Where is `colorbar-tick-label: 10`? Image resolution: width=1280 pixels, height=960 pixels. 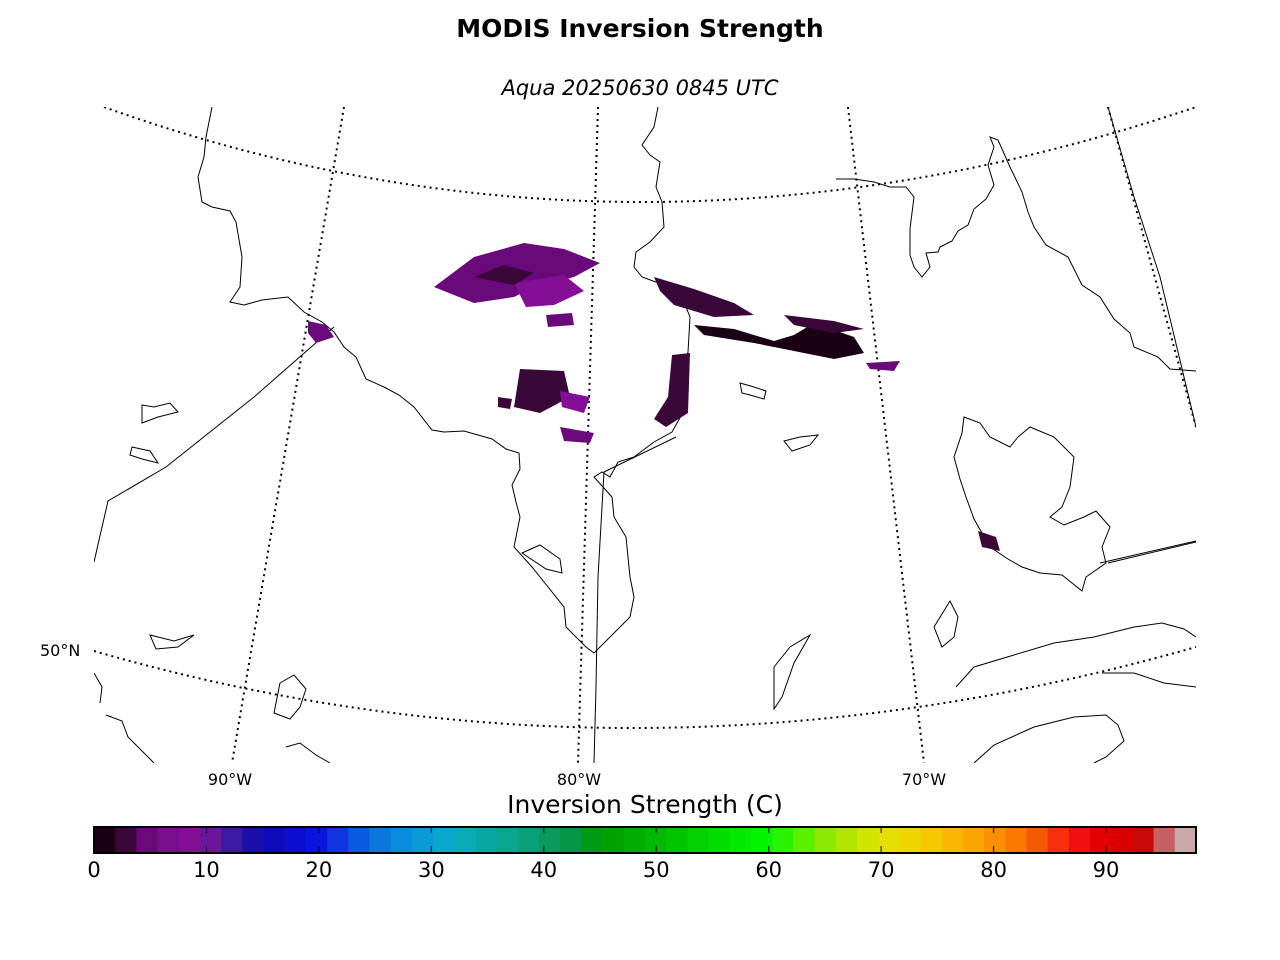 colorbar-tick-label: 10 is located at coordinates (206, 870).